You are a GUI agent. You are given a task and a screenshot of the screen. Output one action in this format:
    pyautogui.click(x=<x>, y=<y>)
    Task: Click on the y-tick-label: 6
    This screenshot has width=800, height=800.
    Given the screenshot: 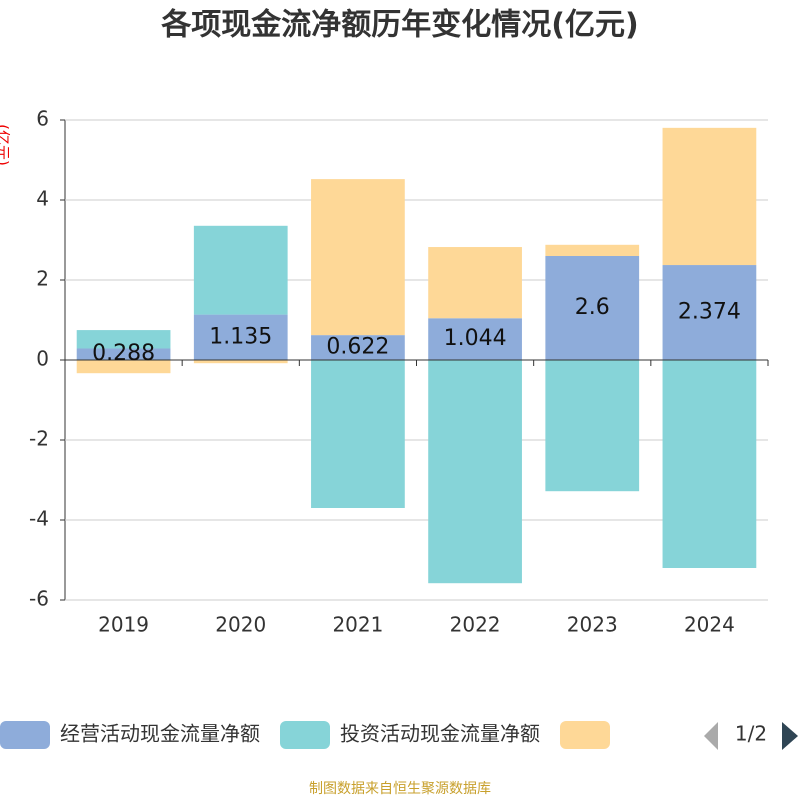 What is the action you would take?
    pyautogui.click(x=42, y=119)
    